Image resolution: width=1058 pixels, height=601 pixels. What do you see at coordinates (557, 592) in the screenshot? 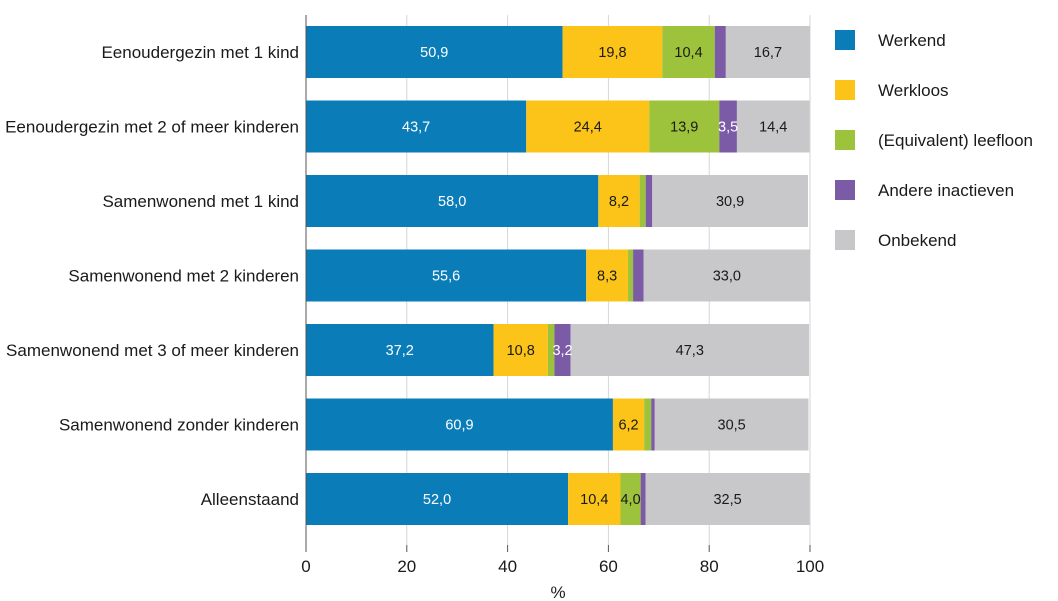
I see `x-axis-title: %` at bounding box center [557, 592].